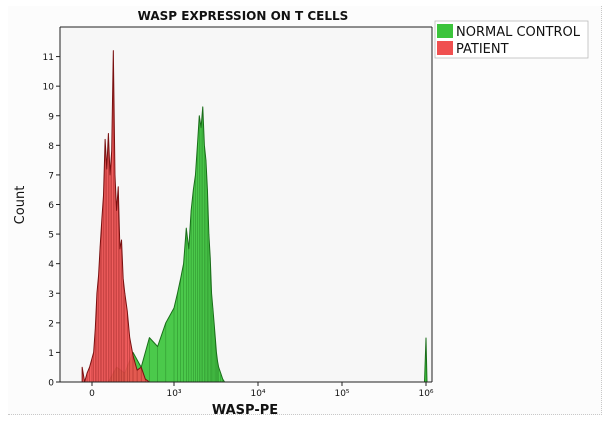 The image size is (607, 421). I want to click on x-axis-ticks: 0 10³ 10⁴ 10⁵ 10⁶, so click(261, 390).